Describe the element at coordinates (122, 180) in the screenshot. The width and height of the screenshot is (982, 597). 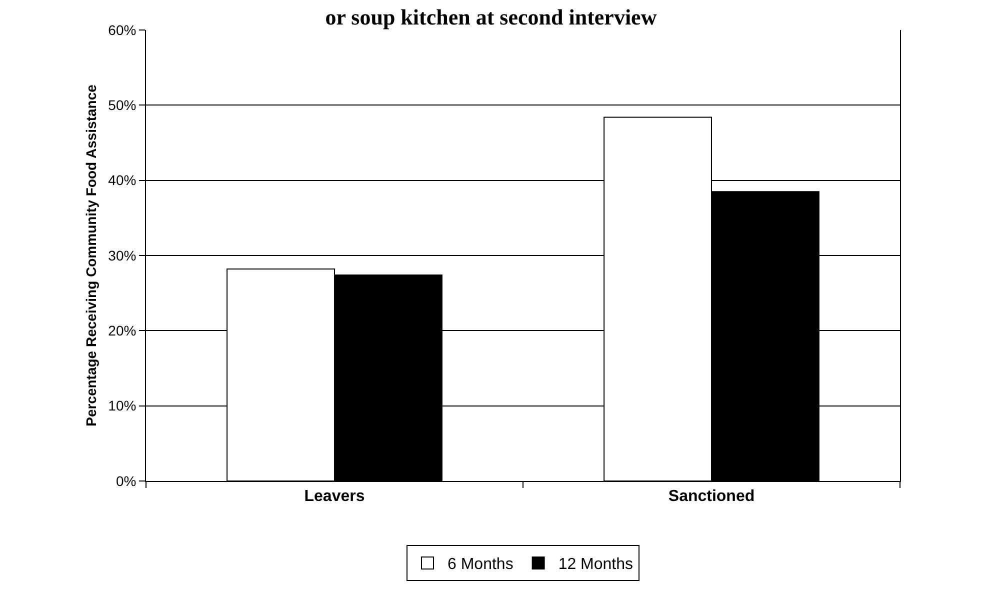
I see `y-tick-label: 40%` at that location.